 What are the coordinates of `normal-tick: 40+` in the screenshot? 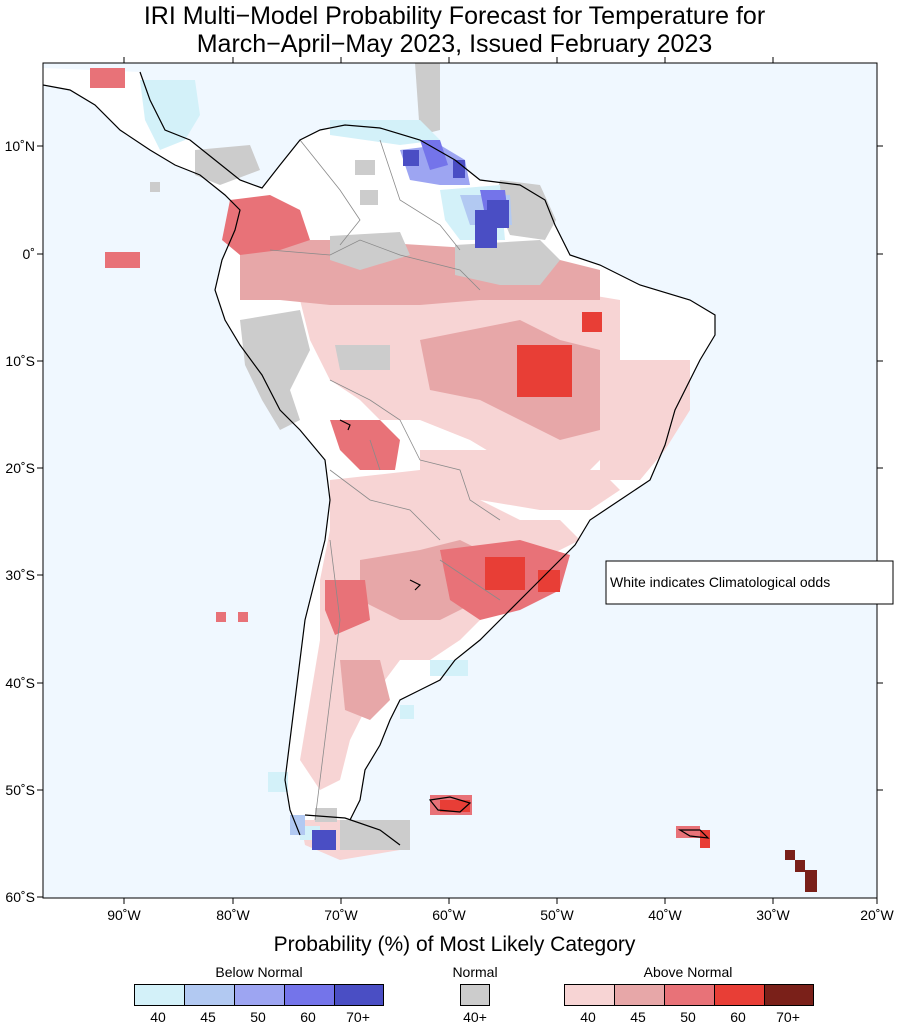 It's located at (475, 1017).